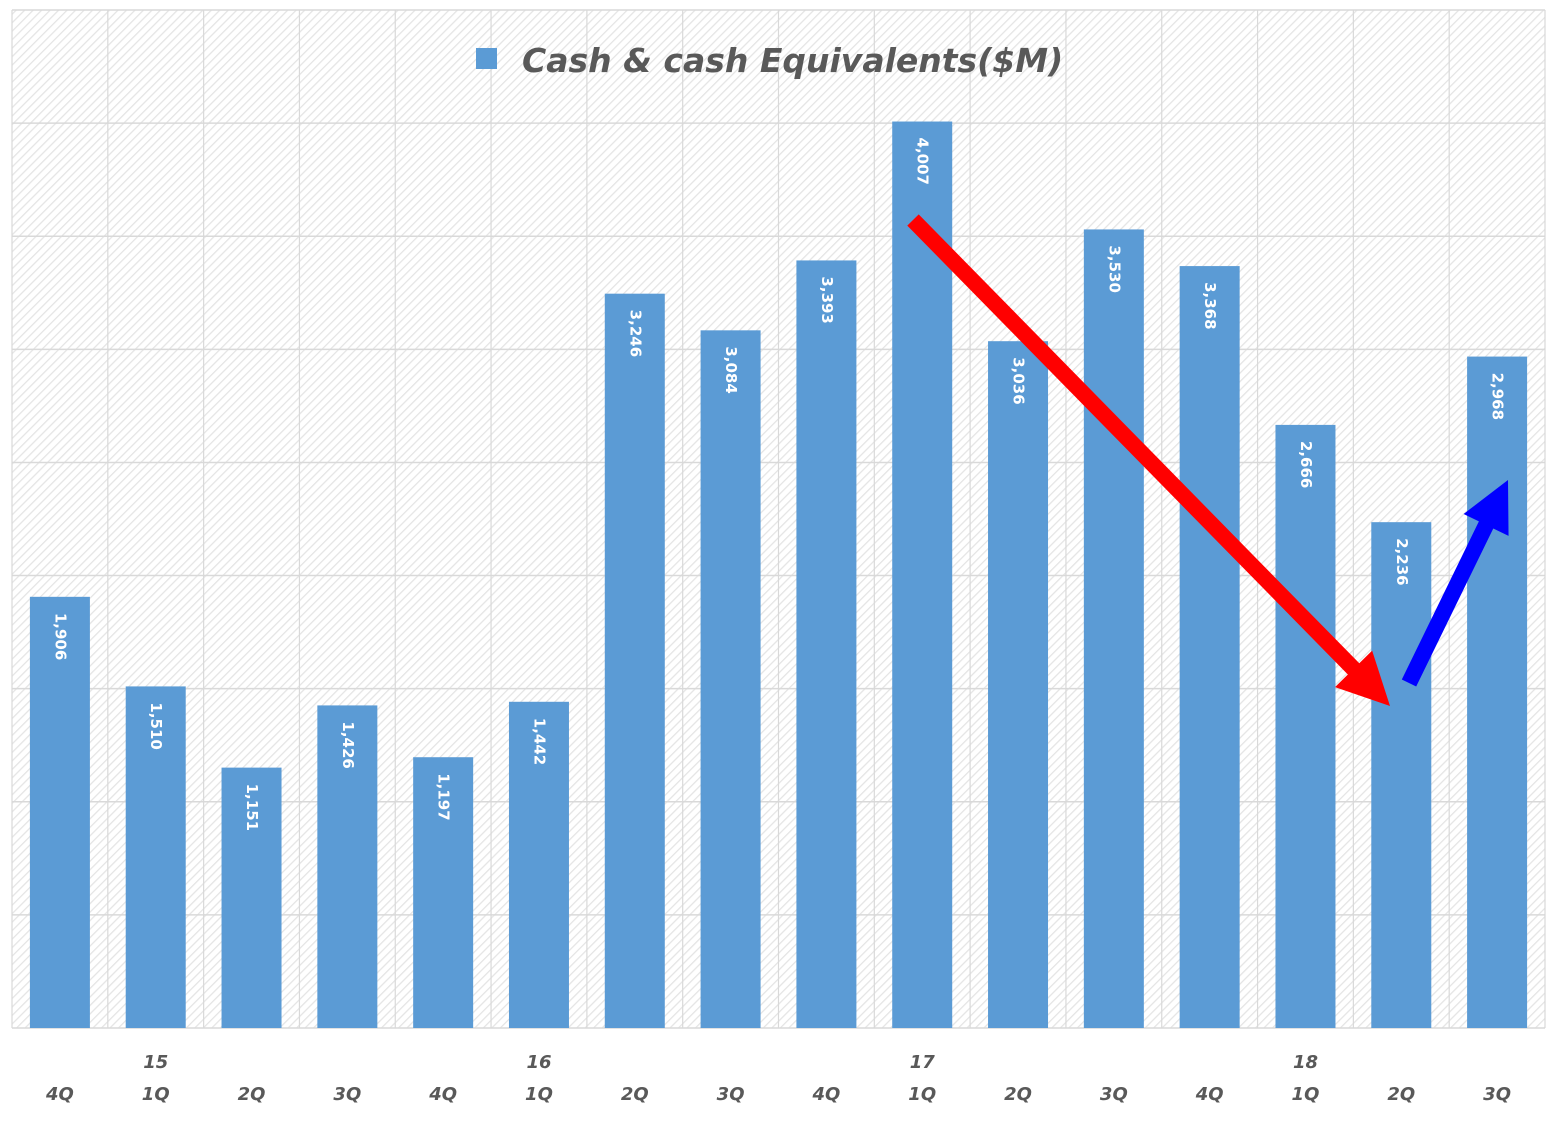  What do you see at coordinates (1019, 380) in the screenshot?
I see `data-label: 3,036` at bounding box center [1019, 380].